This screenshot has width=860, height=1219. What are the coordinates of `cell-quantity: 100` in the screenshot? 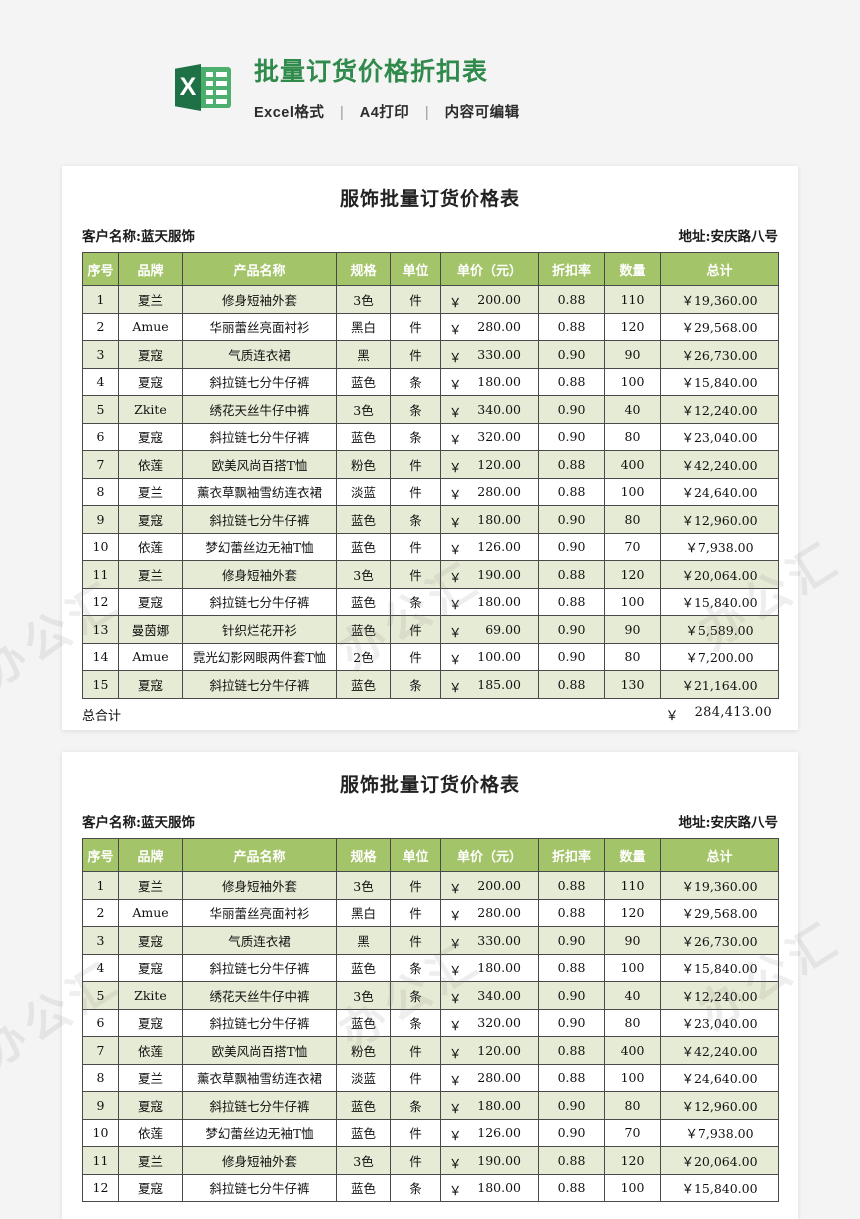 It's located at (632, 381).